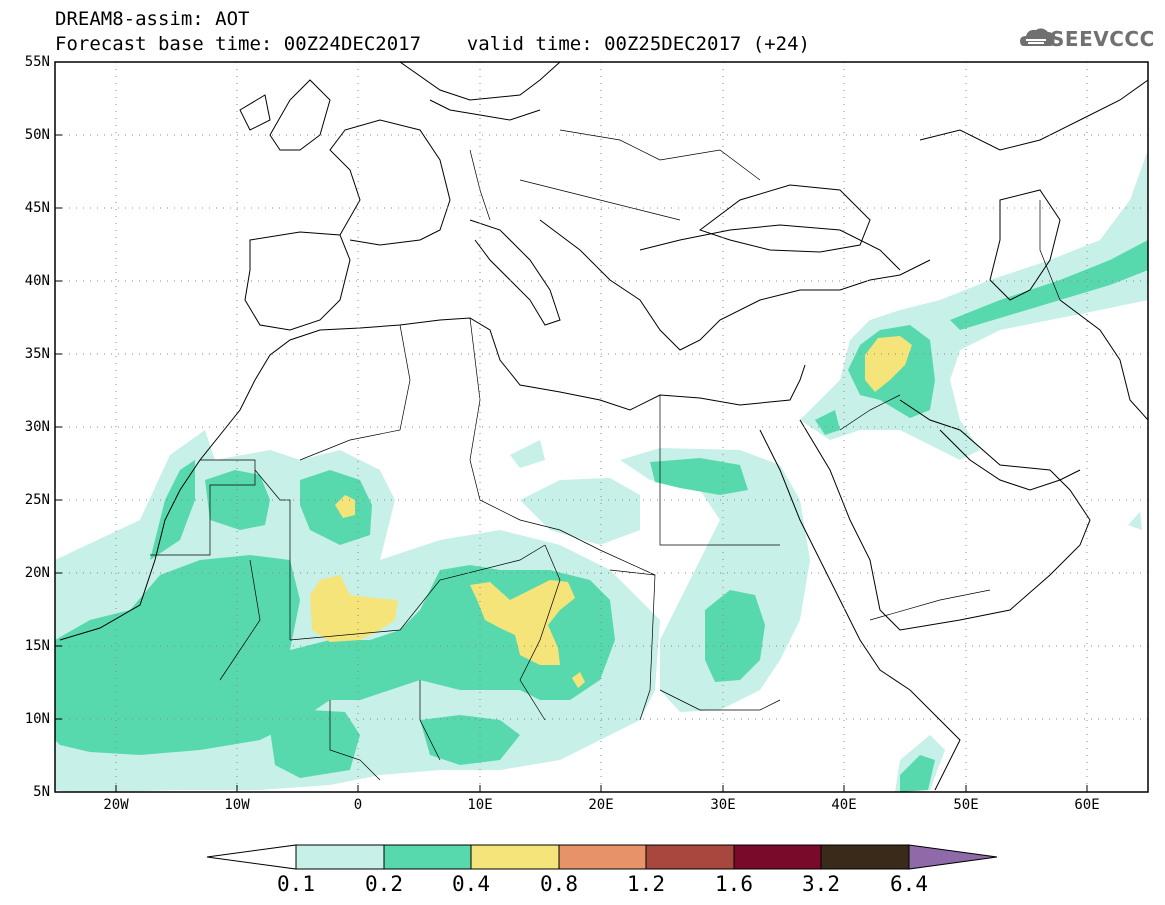 The image size is (1165, 905). What do you see at coordinates (821, 884) in the screenshot?
I see `colorbar-label: 3.2` at bounding box center [821, 884].